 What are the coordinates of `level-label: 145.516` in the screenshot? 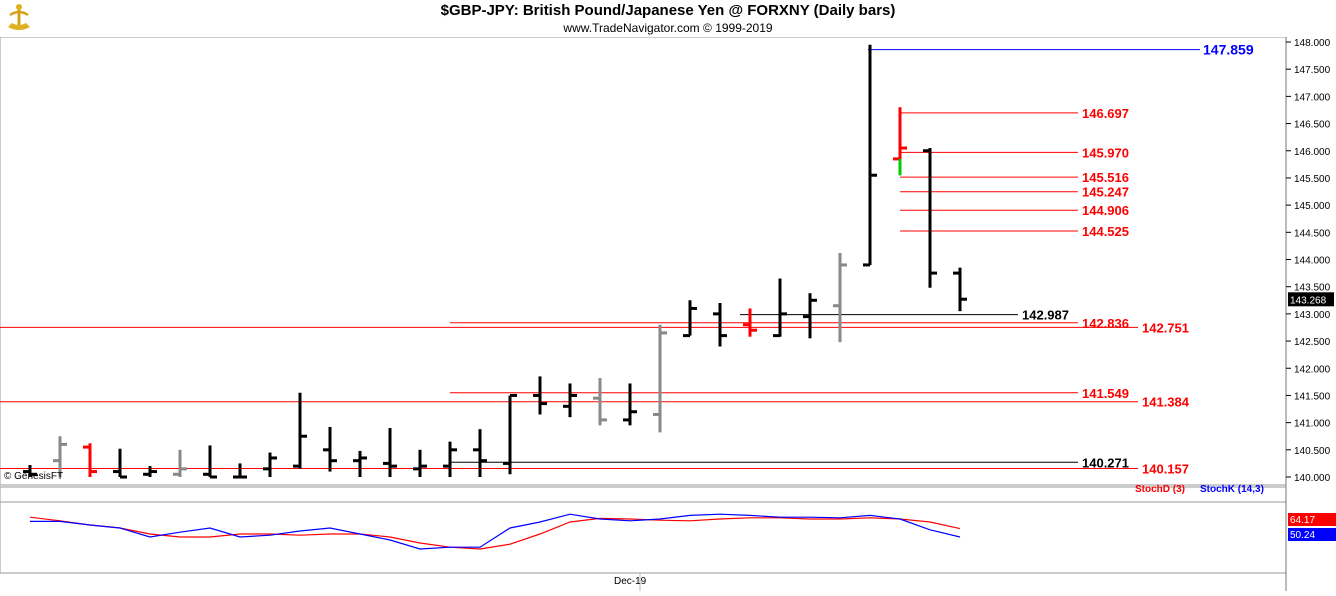 It's located at (1105, 177).